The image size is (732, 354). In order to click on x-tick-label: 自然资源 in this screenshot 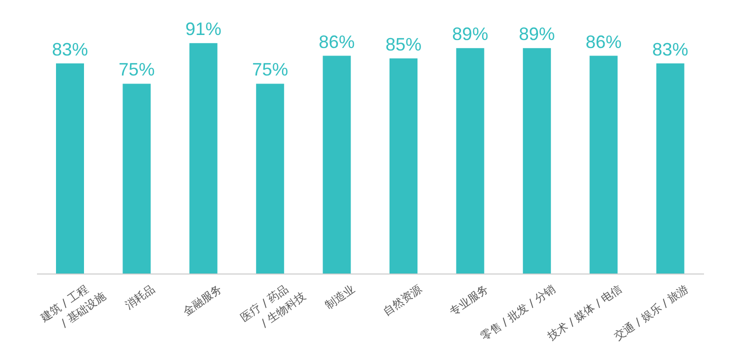, I will do `click(402, 300)`.